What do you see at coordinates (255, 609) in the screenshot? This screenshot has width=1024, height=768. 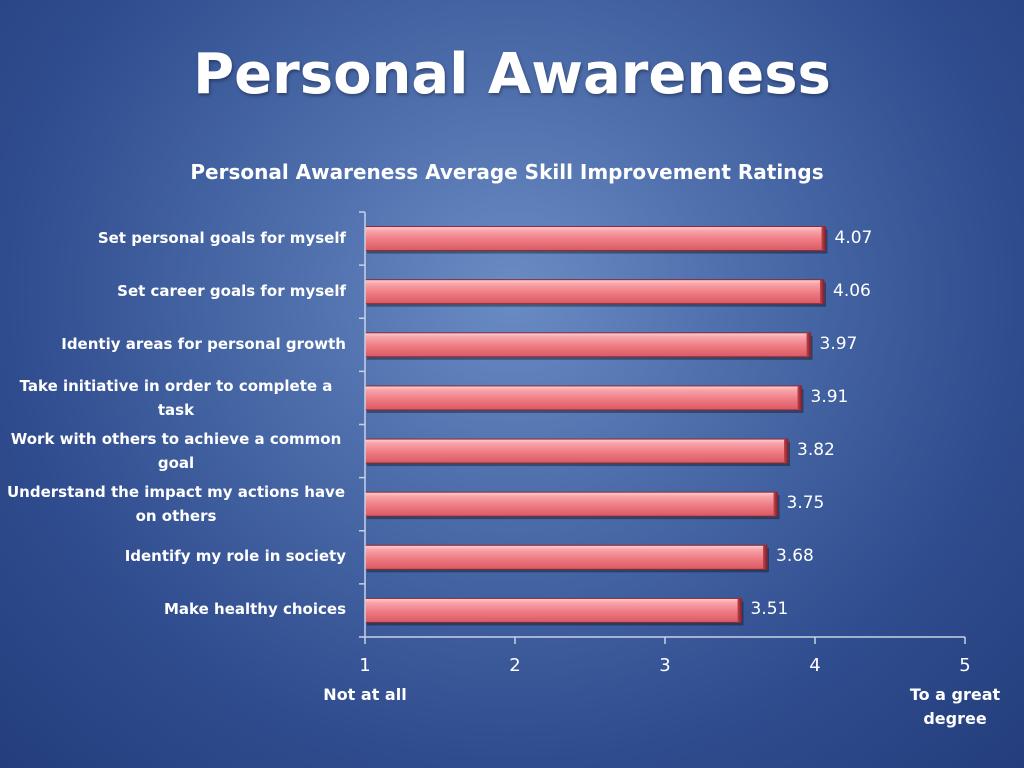 I see `category-label: Make healthy choices` at bounding box center [255, 609].